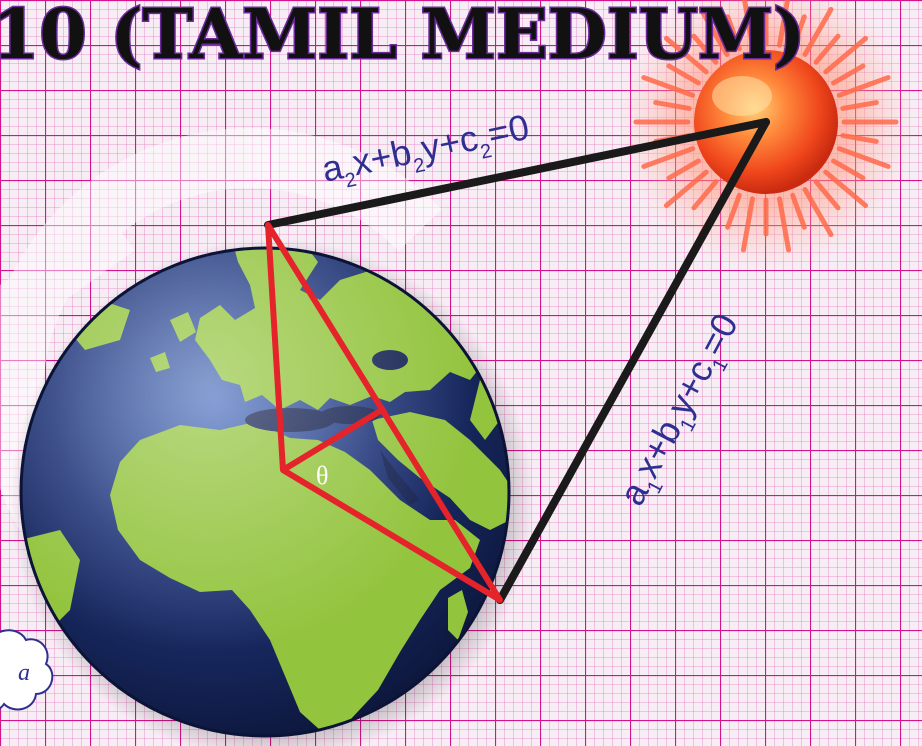 The width and height of the screenshot is (922, 746). I want to click on cloud-badge: a, so click(27, 670).